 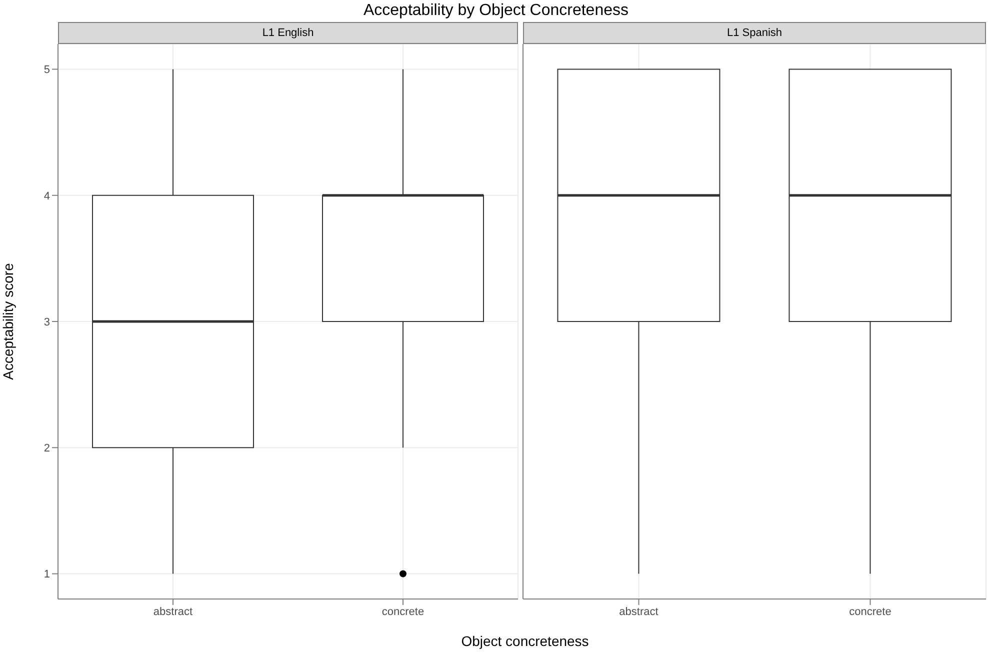 I want to click on y-tick-label: 3, so click(x=47, y=322).